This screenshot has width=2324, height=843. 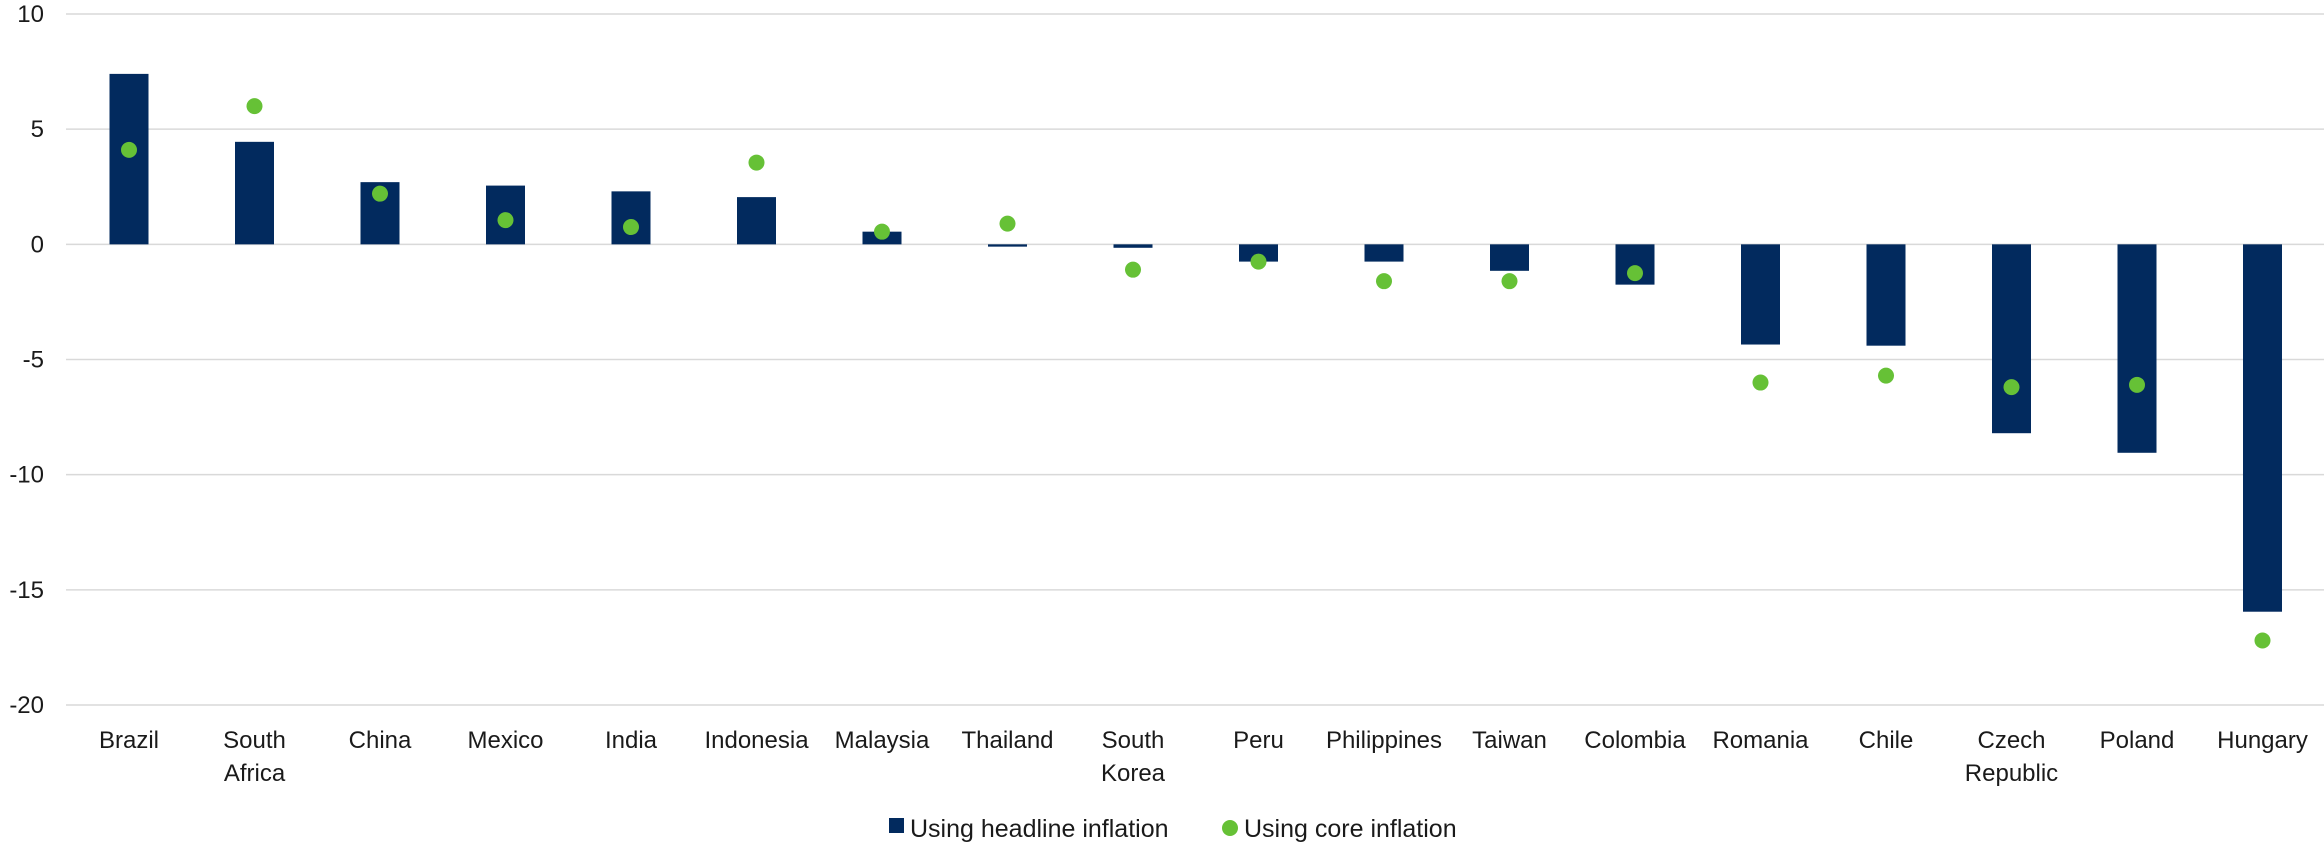 I want to click on category-label: Poland, so click(x=2137, y=740).